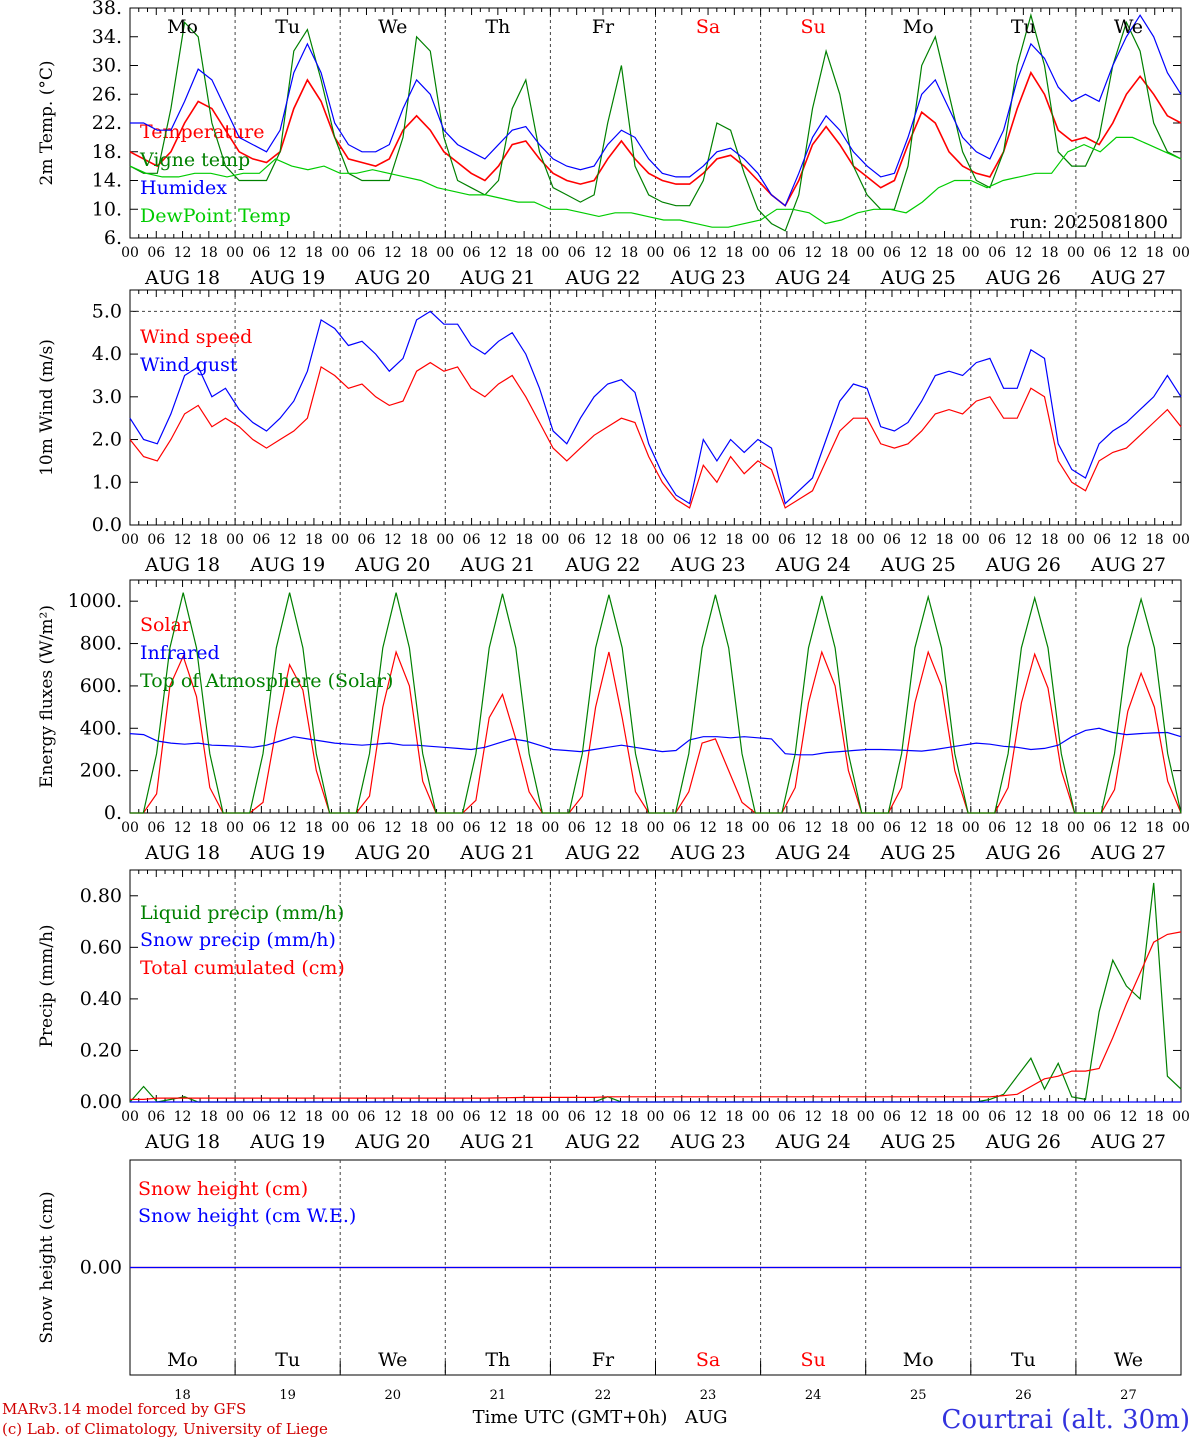 This screenshot has width=1194, height=1440. What do you see at coordinates (215, 216) in the screenshot?
I see `legend-dewpoint-temp: DewPoint Temp` at bounding box center [215, 216].